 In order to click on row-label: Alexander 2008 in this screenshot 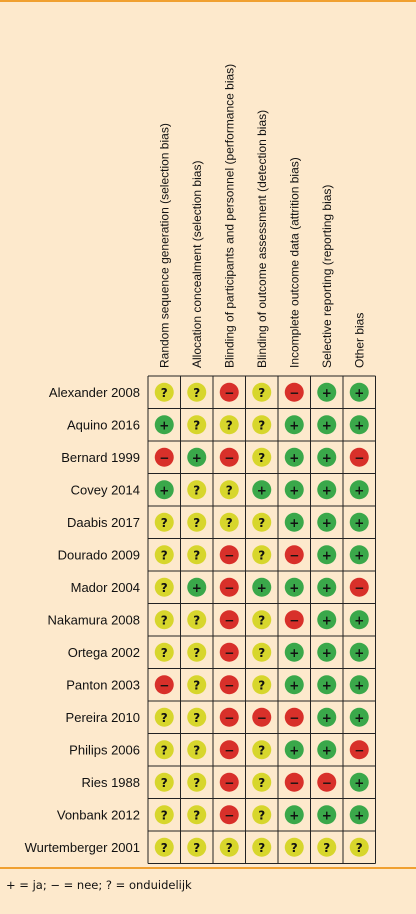, I will do `click(94, 392)`.